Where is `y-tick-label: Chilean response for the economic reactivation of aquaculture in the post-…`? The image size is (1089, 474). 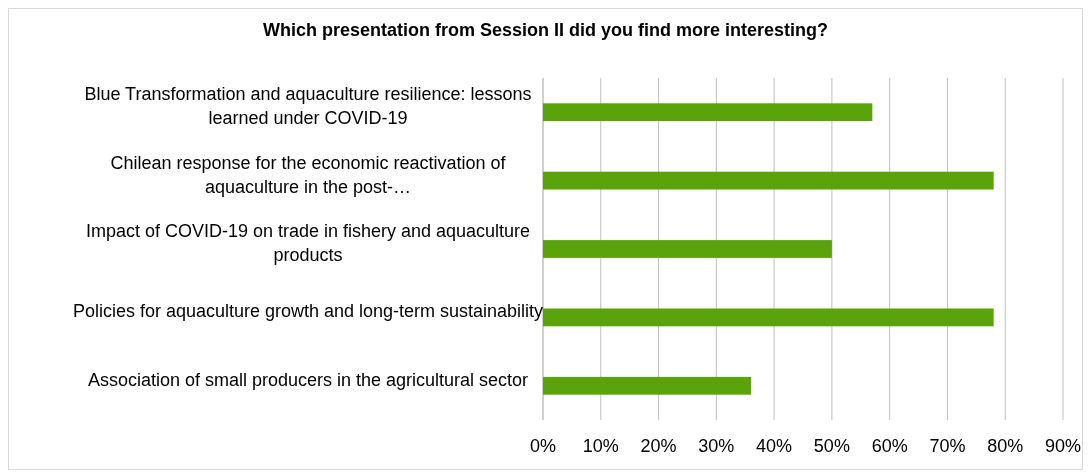
y-tick-label: Chilean response for the economic reactivation of aquaculture in the post-… is located at coordinates (308, 174).